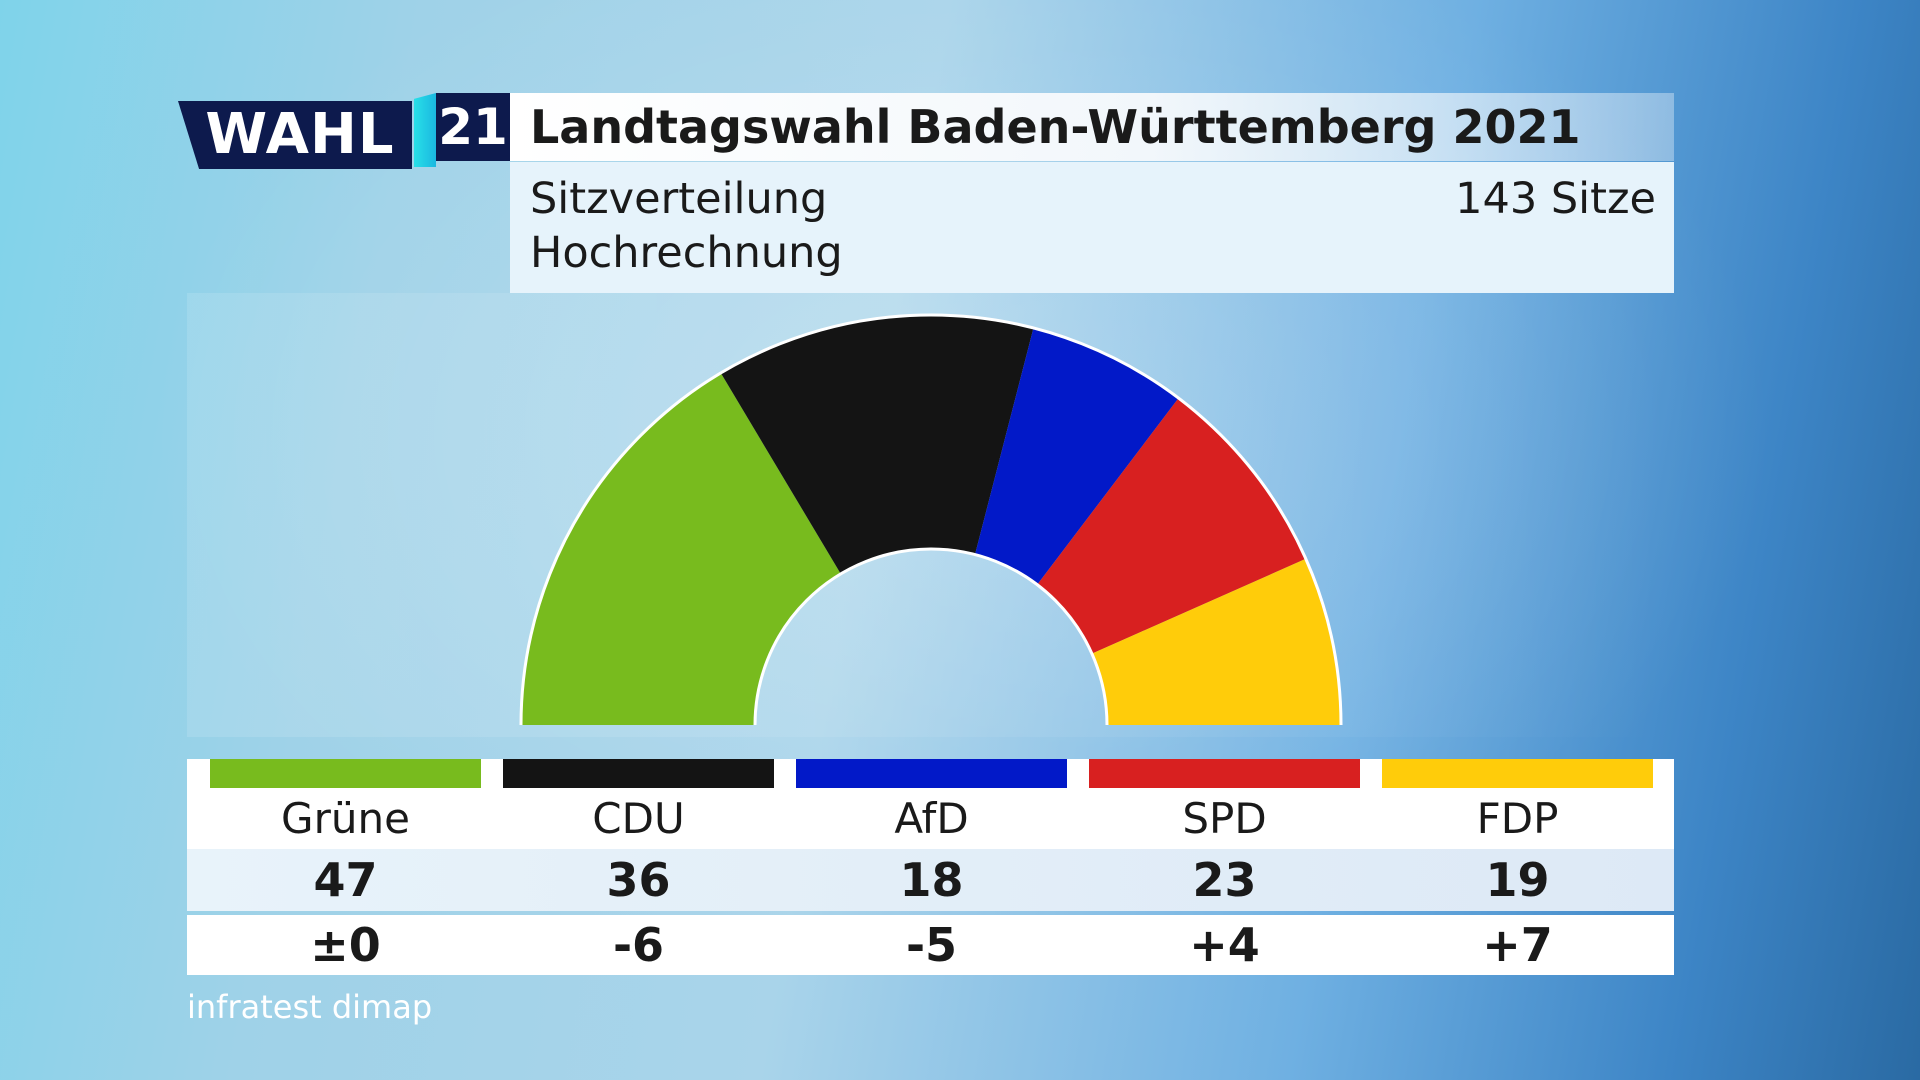 The width and height of the screenshot is (1920, 1080). Describe the element at coordinates (345, 880) in the screenshot. I see `seats-gruene: 47` at that location.